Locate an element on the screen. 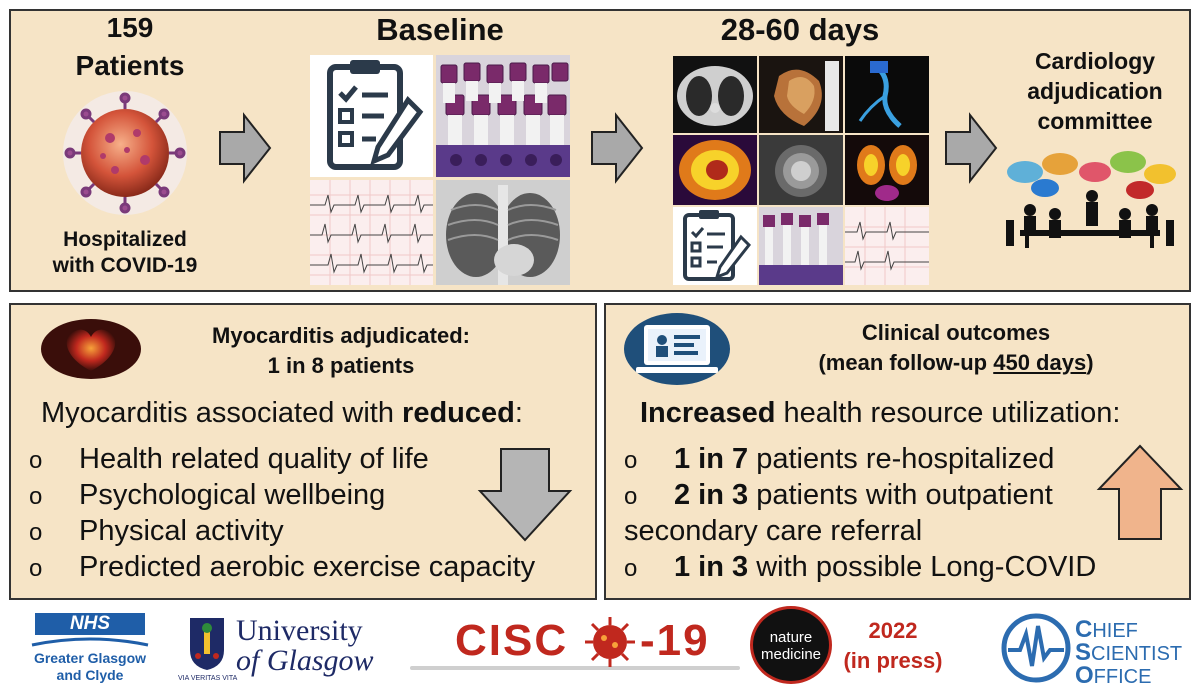  list-item-text: Psychological wellbeing is located at coordinates (232, 495).